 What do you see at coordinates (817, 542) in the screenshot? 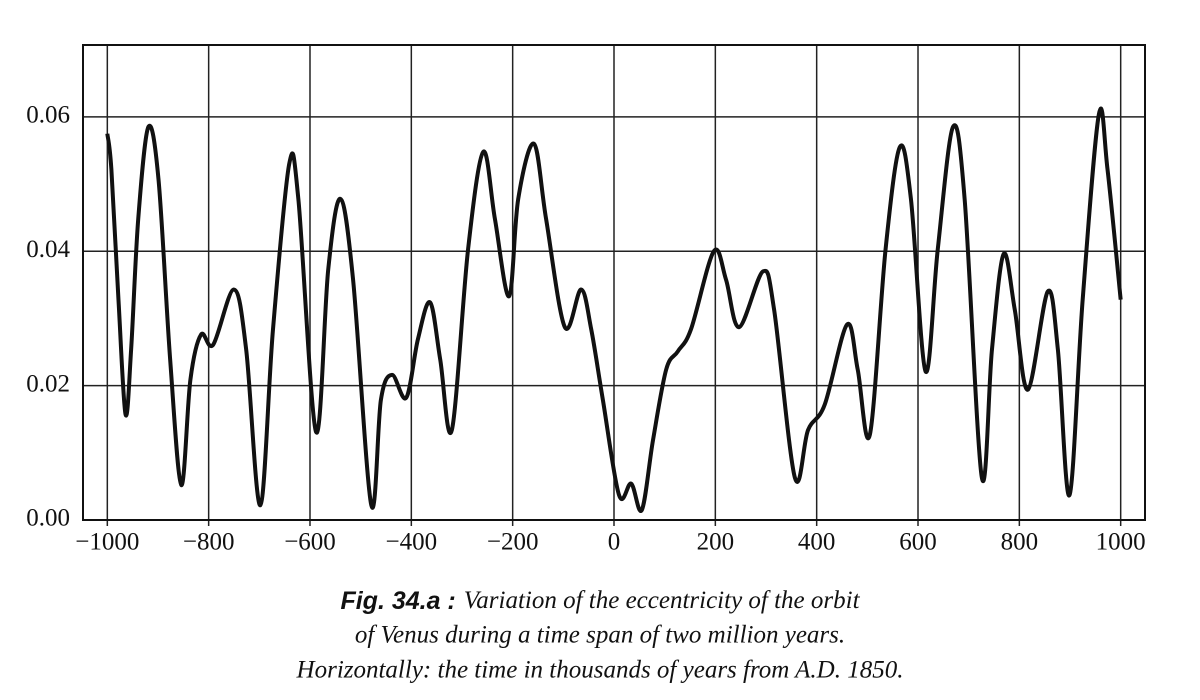
I see `x-tick-label: 400` at bounding box center [817, 542].